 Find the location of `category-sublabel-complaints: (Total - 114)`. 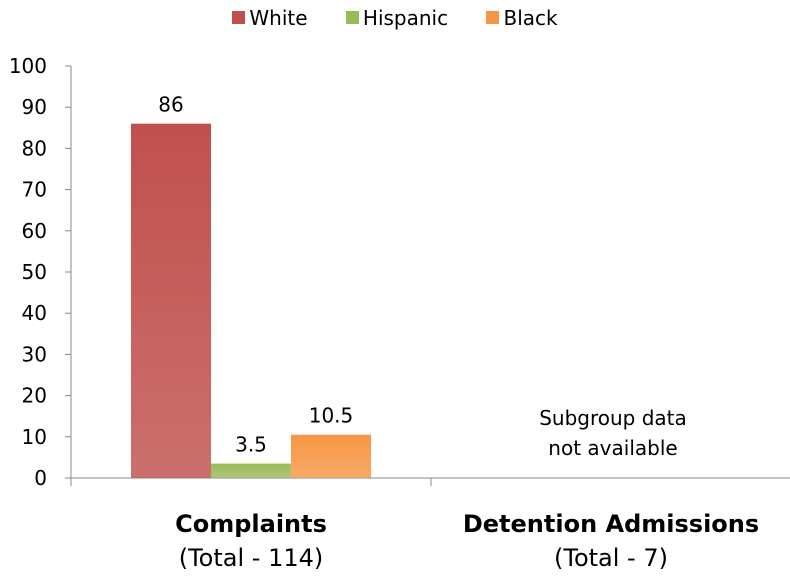

category-sublabel-complaints: (Total - 114) is located at coordinates (251, 558).